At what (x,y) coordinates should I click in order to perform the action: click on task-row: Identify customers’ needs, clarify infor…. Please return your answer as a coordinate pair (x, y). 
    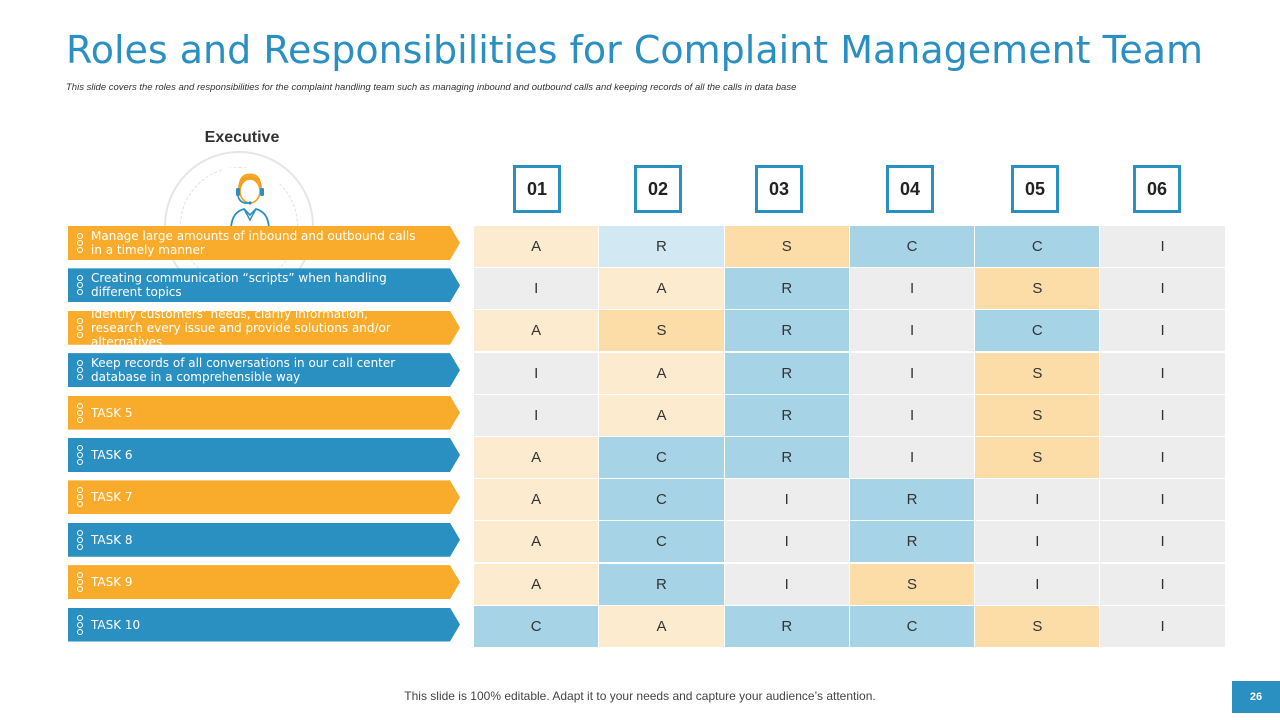
    Looking at the image, I should click on (264, 328).